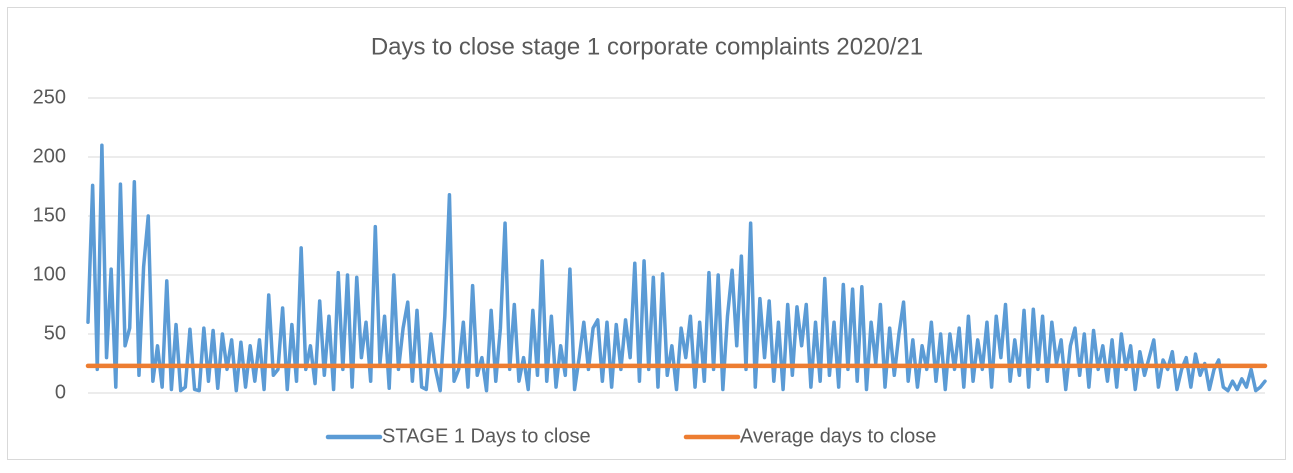 Image resolution: width=1293 pixels, height=473 pixels. What do you see at coordinates (49, 274) in the screenshot?
I see `y-tick-label: 100` at bounding box center [49, 274].